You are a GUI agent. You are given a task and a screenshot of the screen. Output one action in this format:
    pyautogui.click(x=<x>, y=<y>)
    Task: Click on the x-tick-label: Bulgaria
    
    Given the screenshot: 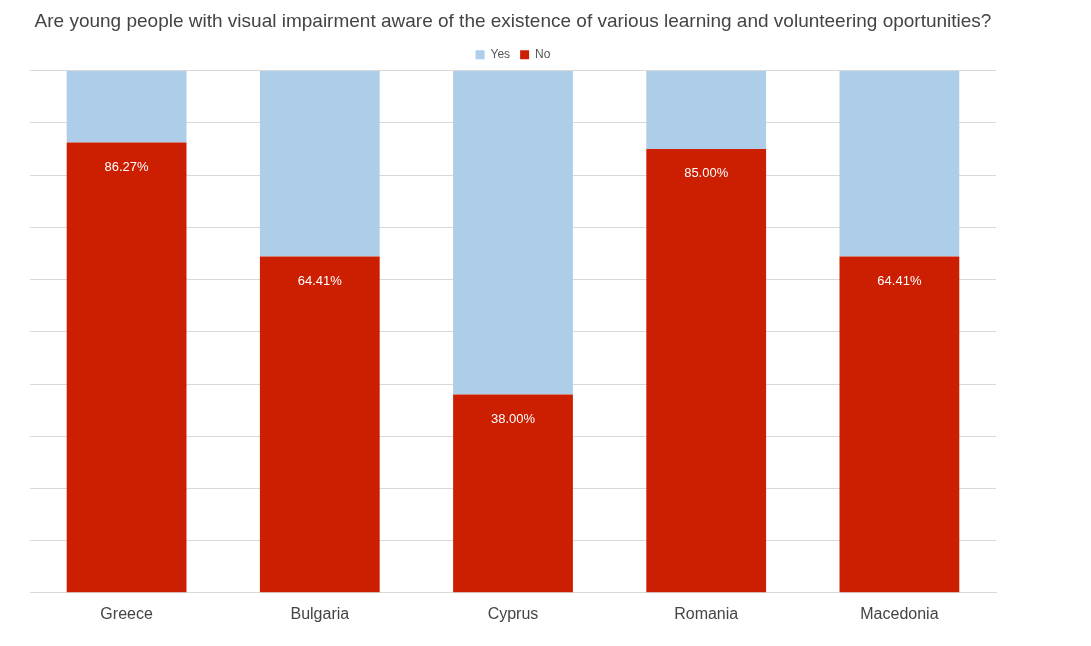 What is the action you would take?
    pyautogui.click(x=320, y=613)
    